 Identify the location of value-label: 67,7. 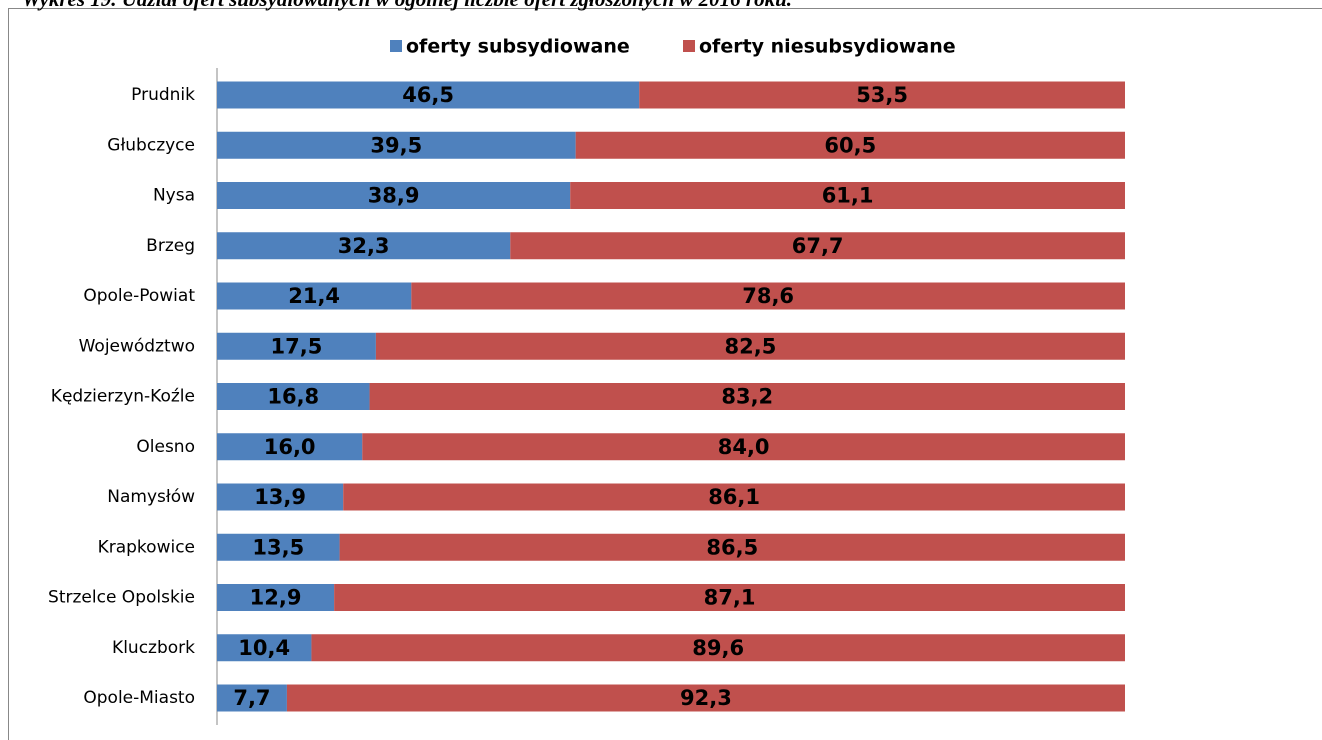
(818, 246).